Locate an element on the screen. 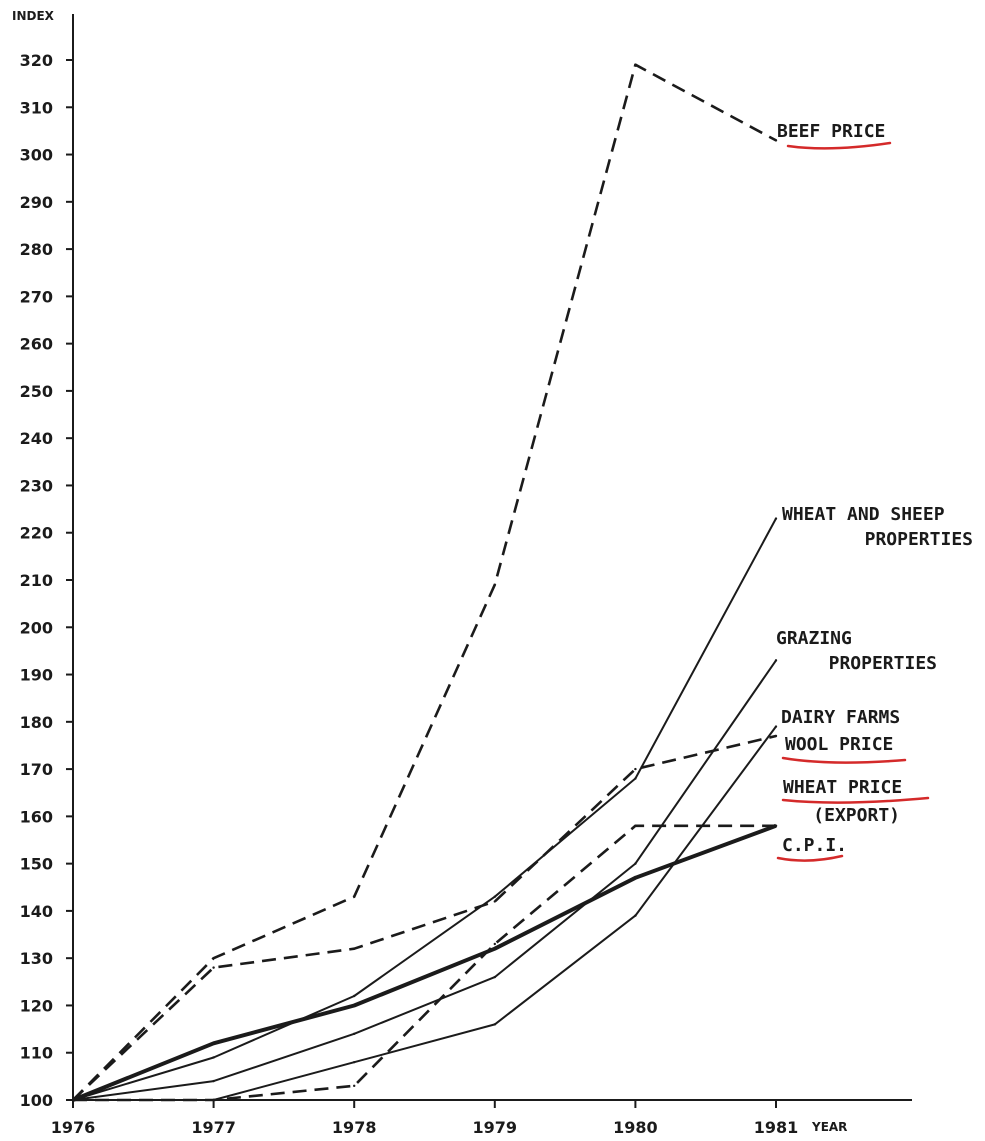 The width and height of the screenshot is (985, 1141). y-tick-label: 270 is located at coordinates (36, 296).